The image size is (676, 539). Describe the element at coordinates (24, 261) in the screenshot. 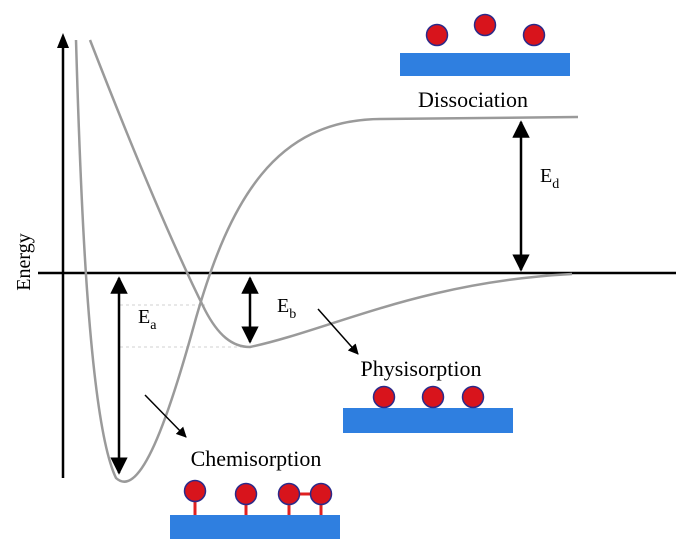

I see `energy-axis-label: Energy` at that location.